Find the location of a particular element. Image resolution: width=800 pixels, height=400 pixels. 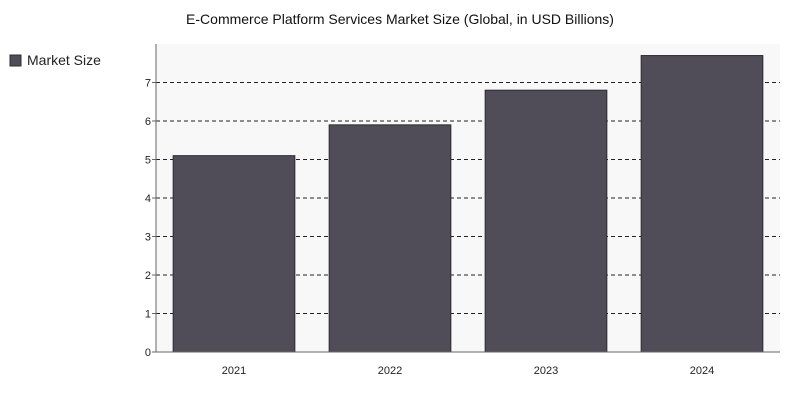

y-tick-label: 4 is located at coordinates (148, 199).